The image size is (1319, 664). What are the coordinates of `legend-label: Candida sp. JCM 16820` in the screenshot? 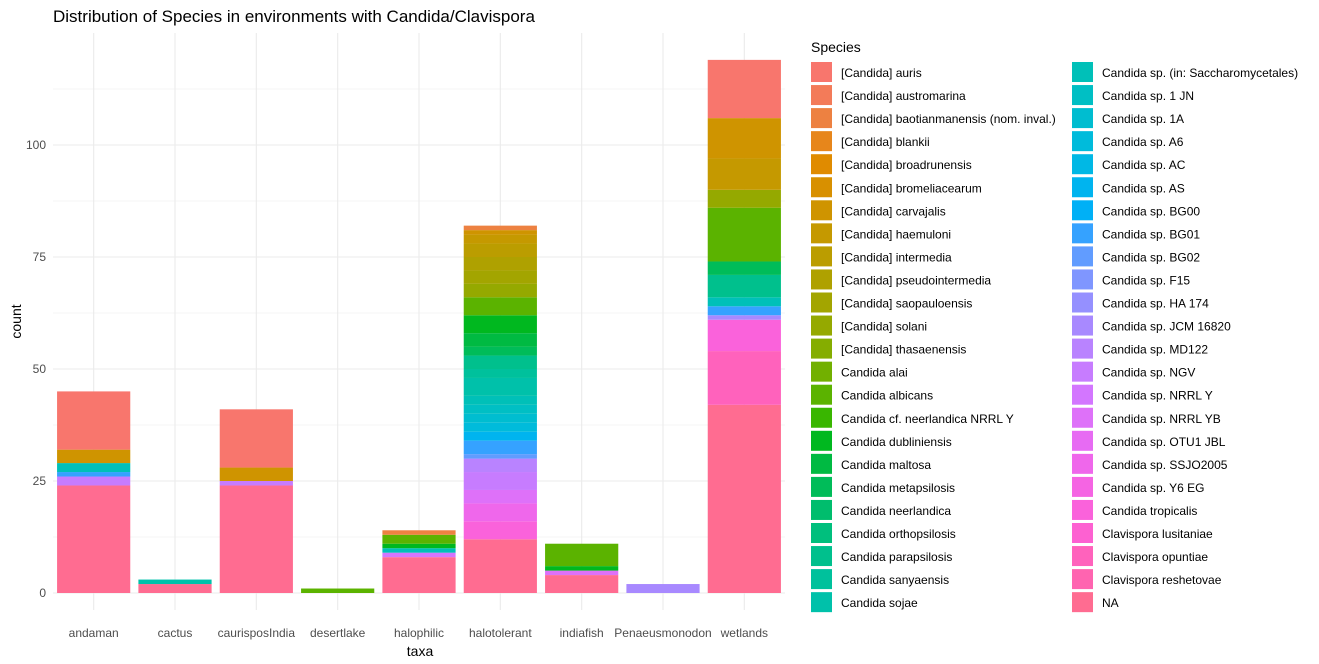 It's located at (1166, 327).